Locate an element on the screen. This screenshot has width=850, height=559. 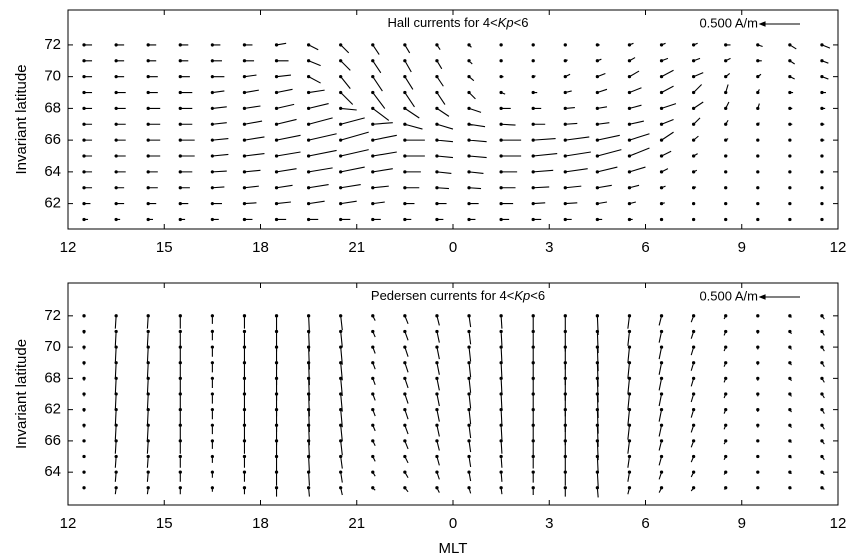
x-tick-label: 12 is located at coordinates (68, 247).